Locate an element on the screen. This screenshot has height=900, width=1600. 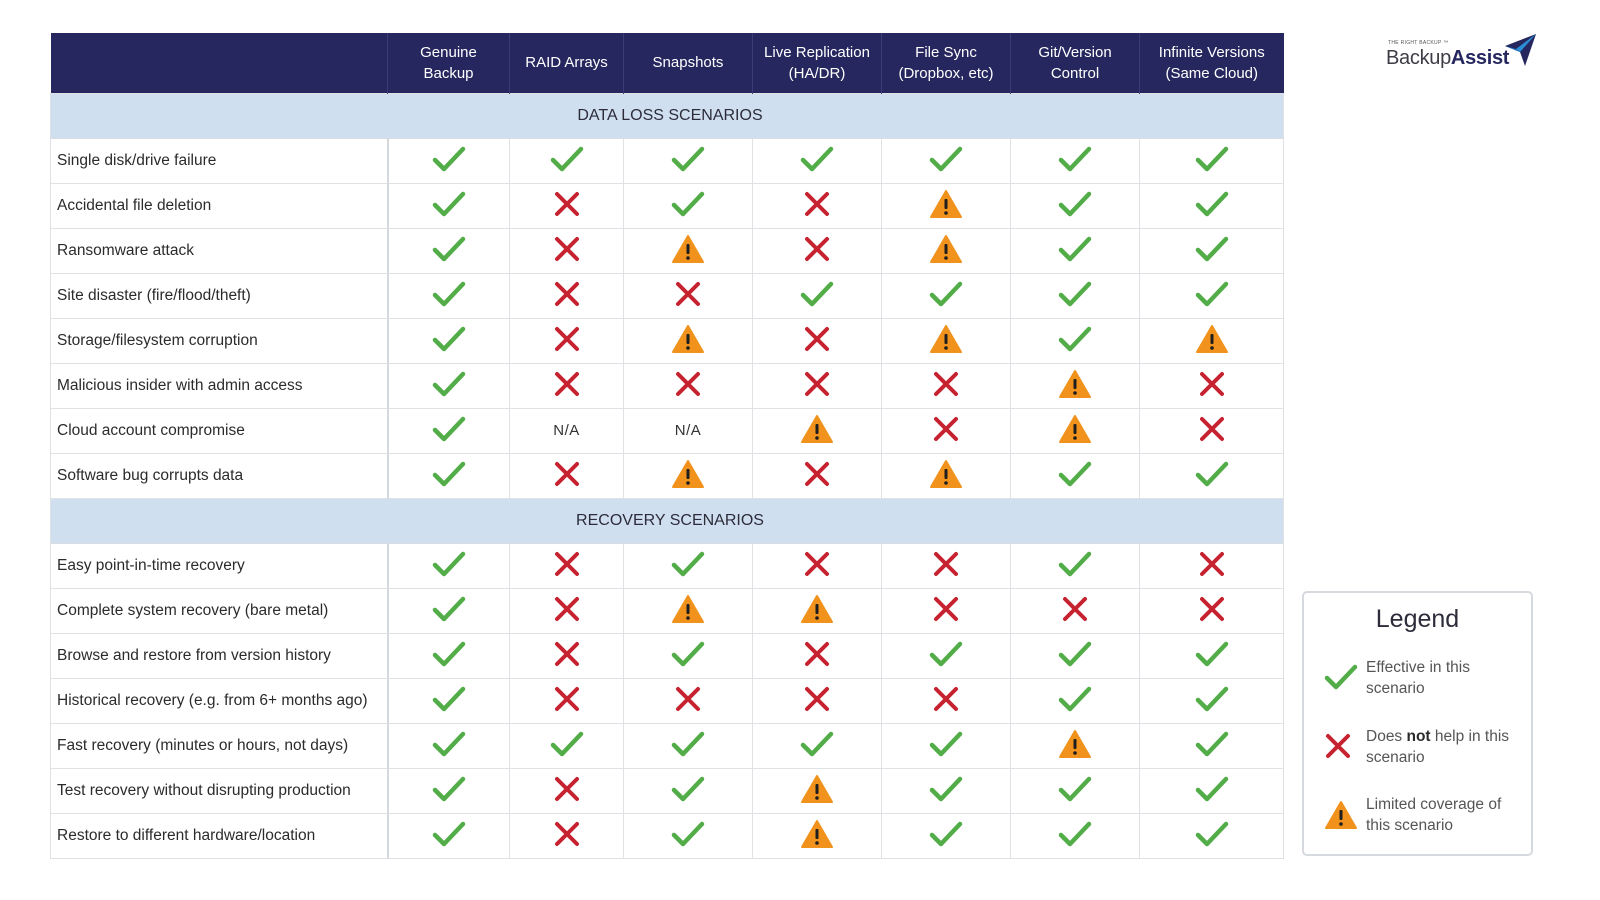
scenario-label: Software bug corrupts data is located at coordinates (219, 475).